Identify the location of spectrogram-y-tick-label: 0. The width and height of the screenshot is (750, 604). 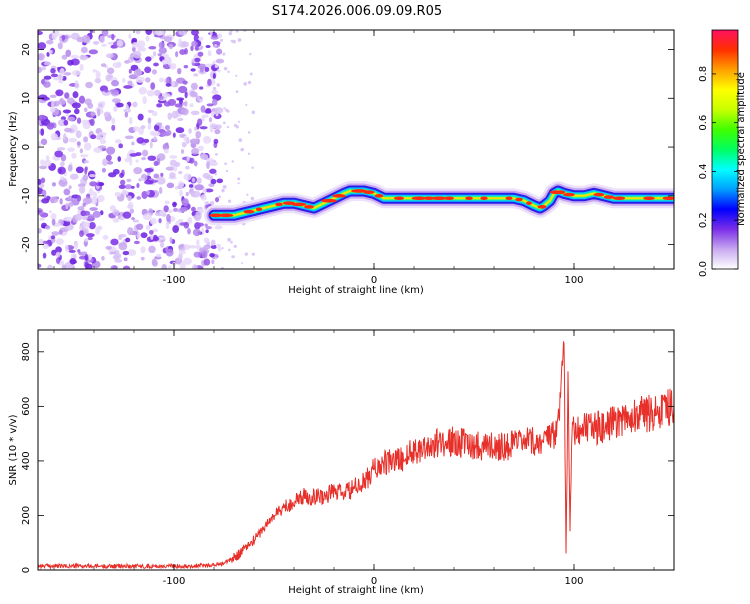
(26, 147).